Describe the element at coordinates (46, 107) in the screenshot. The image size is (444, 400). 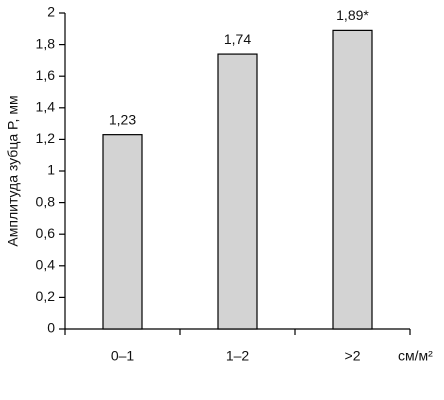
I see `y-tick-label: 1,4` at that location.